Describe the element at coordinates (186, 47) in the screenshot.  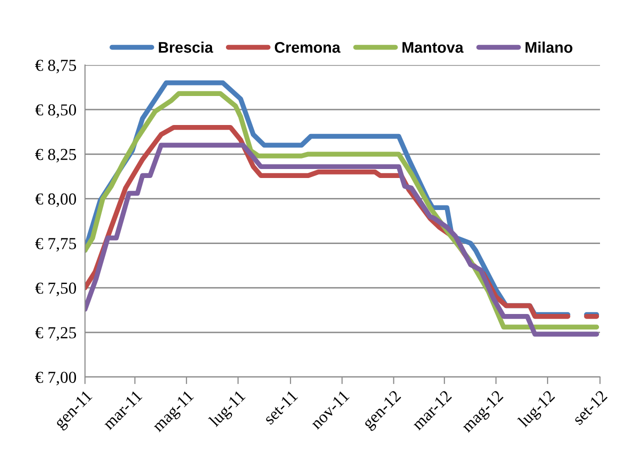
I see `legend-label: Brescia` at that location.